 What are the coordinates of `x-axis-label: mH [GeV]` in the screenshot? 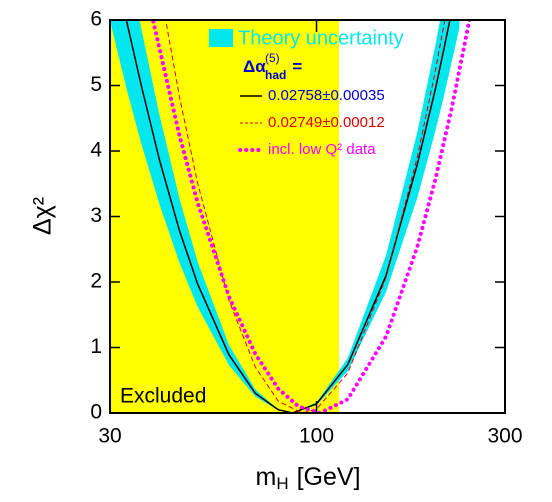 It's located at (307, 478).